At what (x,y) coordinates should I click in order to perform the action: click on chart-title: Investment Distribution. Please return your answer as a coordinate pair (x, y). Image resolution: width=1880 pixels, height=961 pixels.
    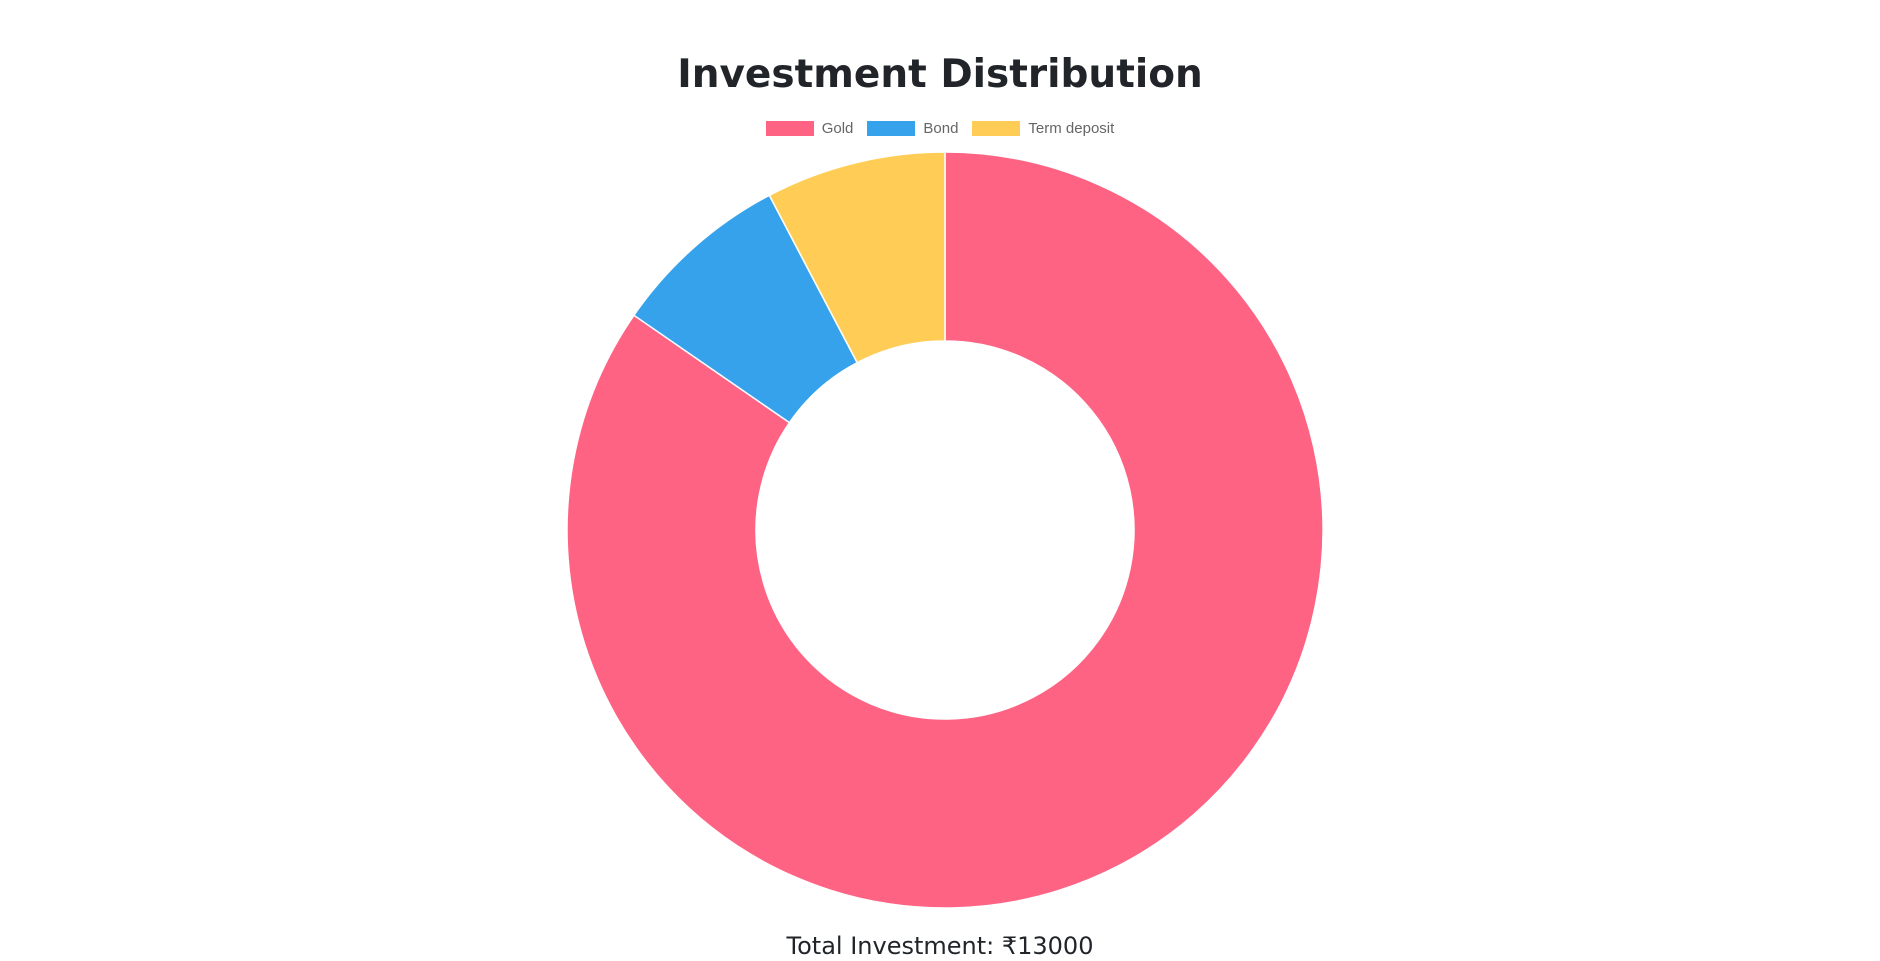
    Looking at the image, I should click on (940, 74).